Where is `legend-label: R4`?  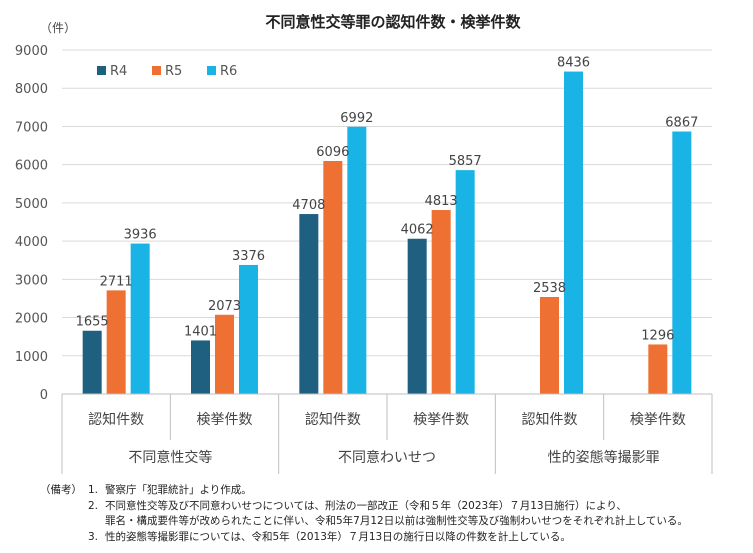
legend-label: R4 is located at coordinates (118, 71).